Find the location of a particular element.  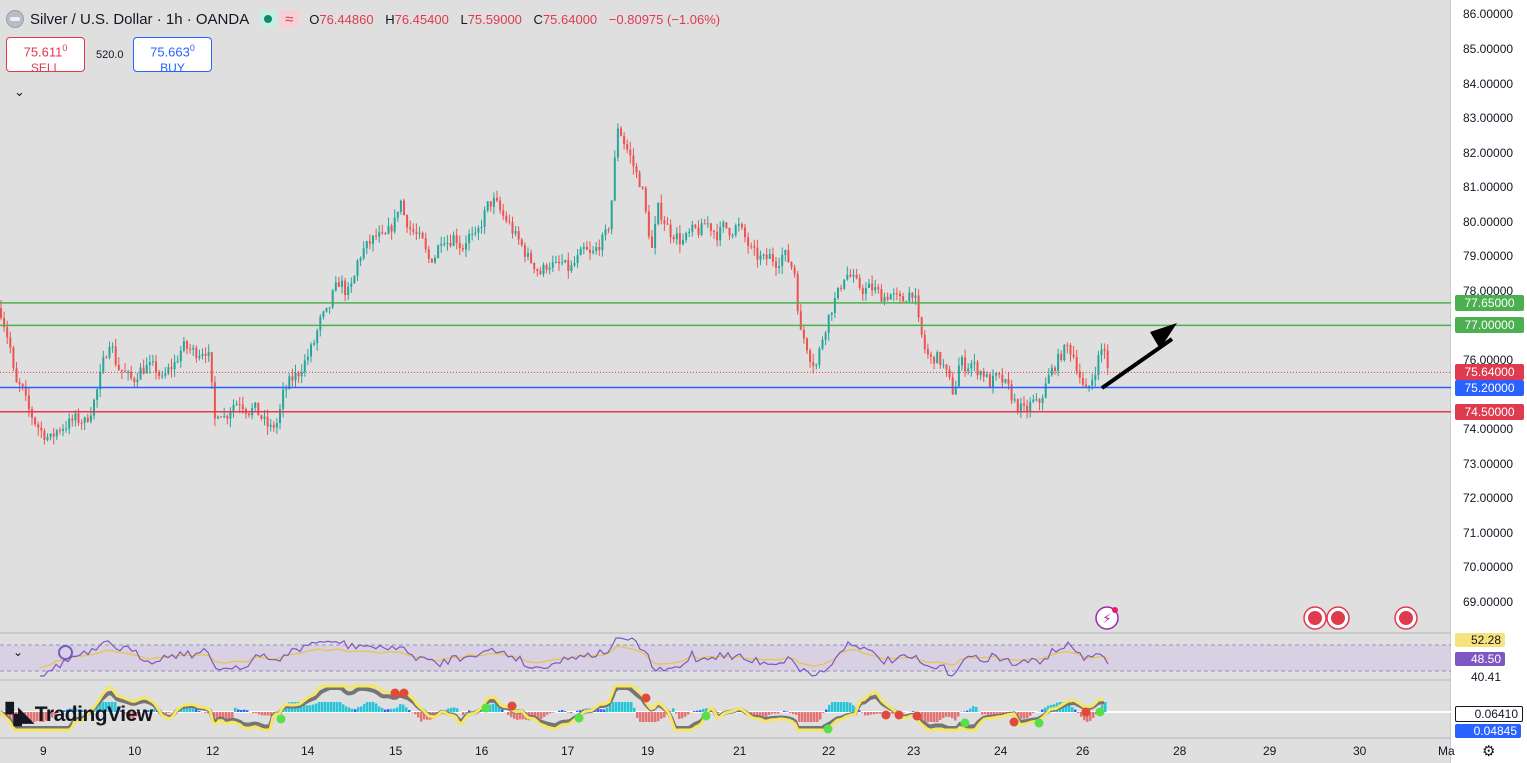

macd-line is located at coordinates (552, 708).